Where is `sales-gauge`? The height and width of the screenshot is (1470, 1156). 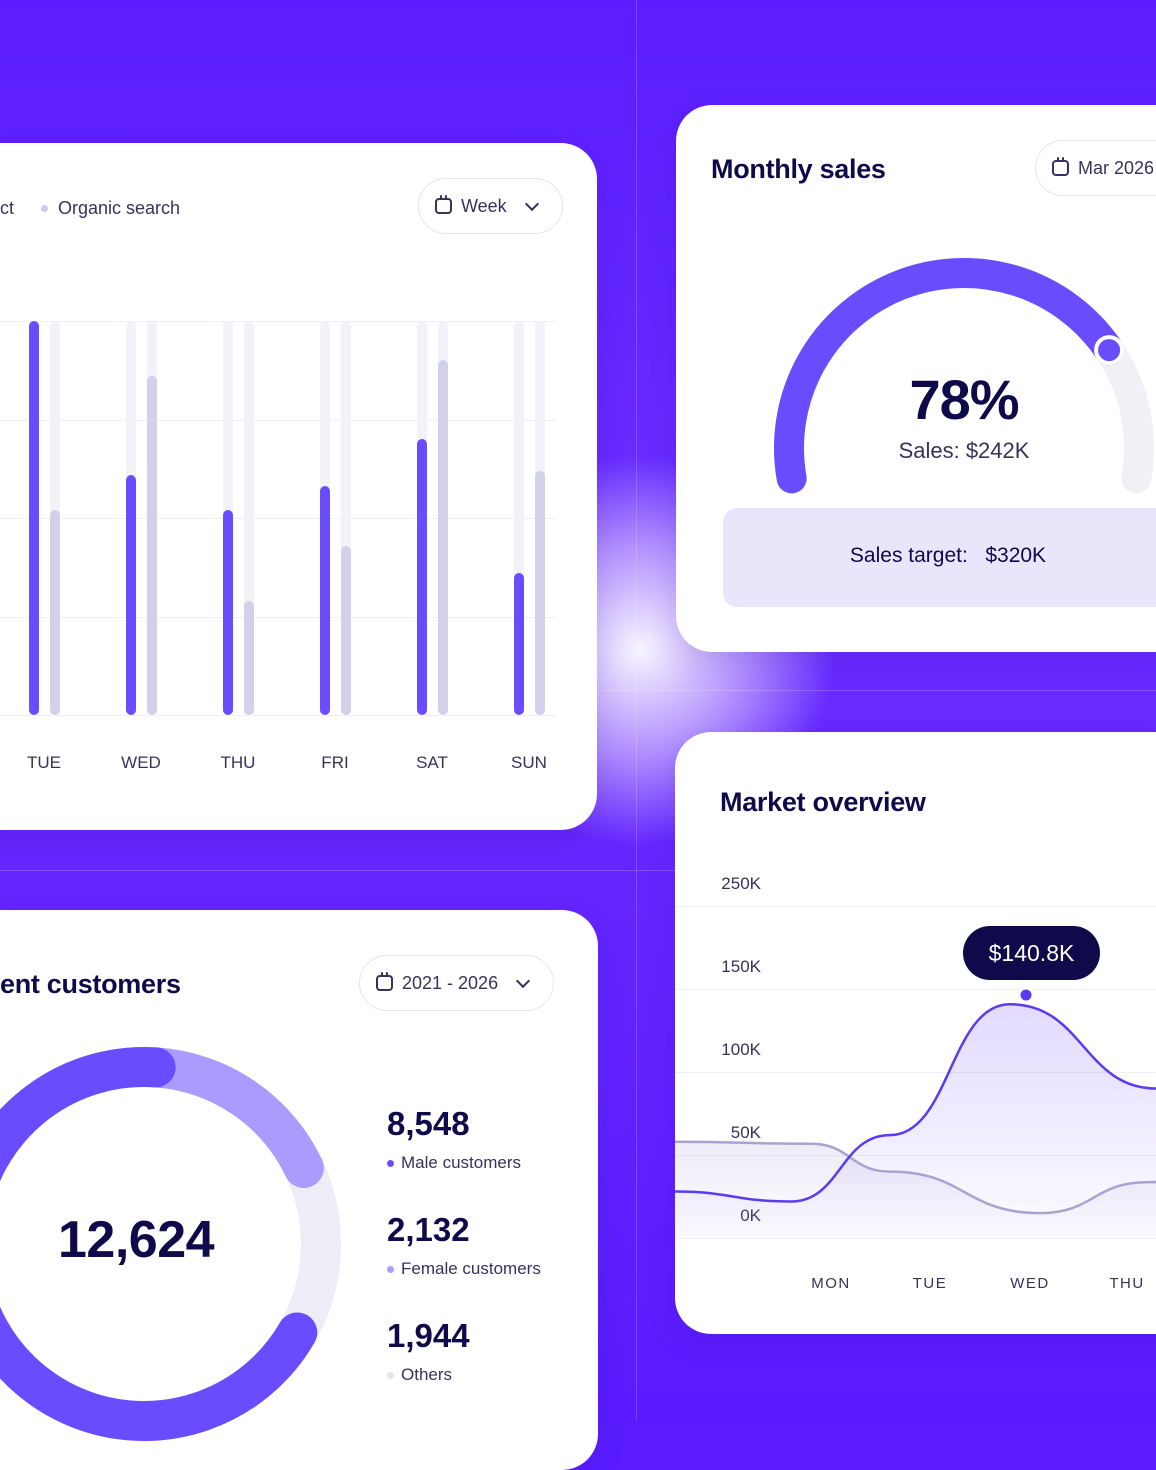 sales-gauge is located at coordinates (964, 376).